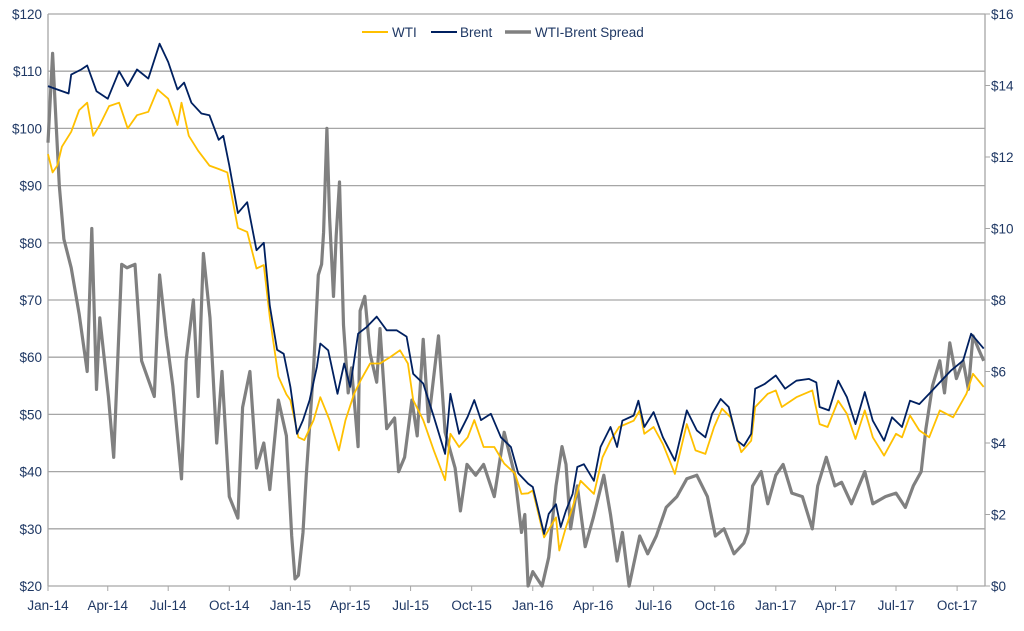 Image resolution: width=1024 pixels, height=631 pixels. Describe the element at coordinates (30, 586) in the screenshot. I see `left-y-tick-label: $20` at that location.